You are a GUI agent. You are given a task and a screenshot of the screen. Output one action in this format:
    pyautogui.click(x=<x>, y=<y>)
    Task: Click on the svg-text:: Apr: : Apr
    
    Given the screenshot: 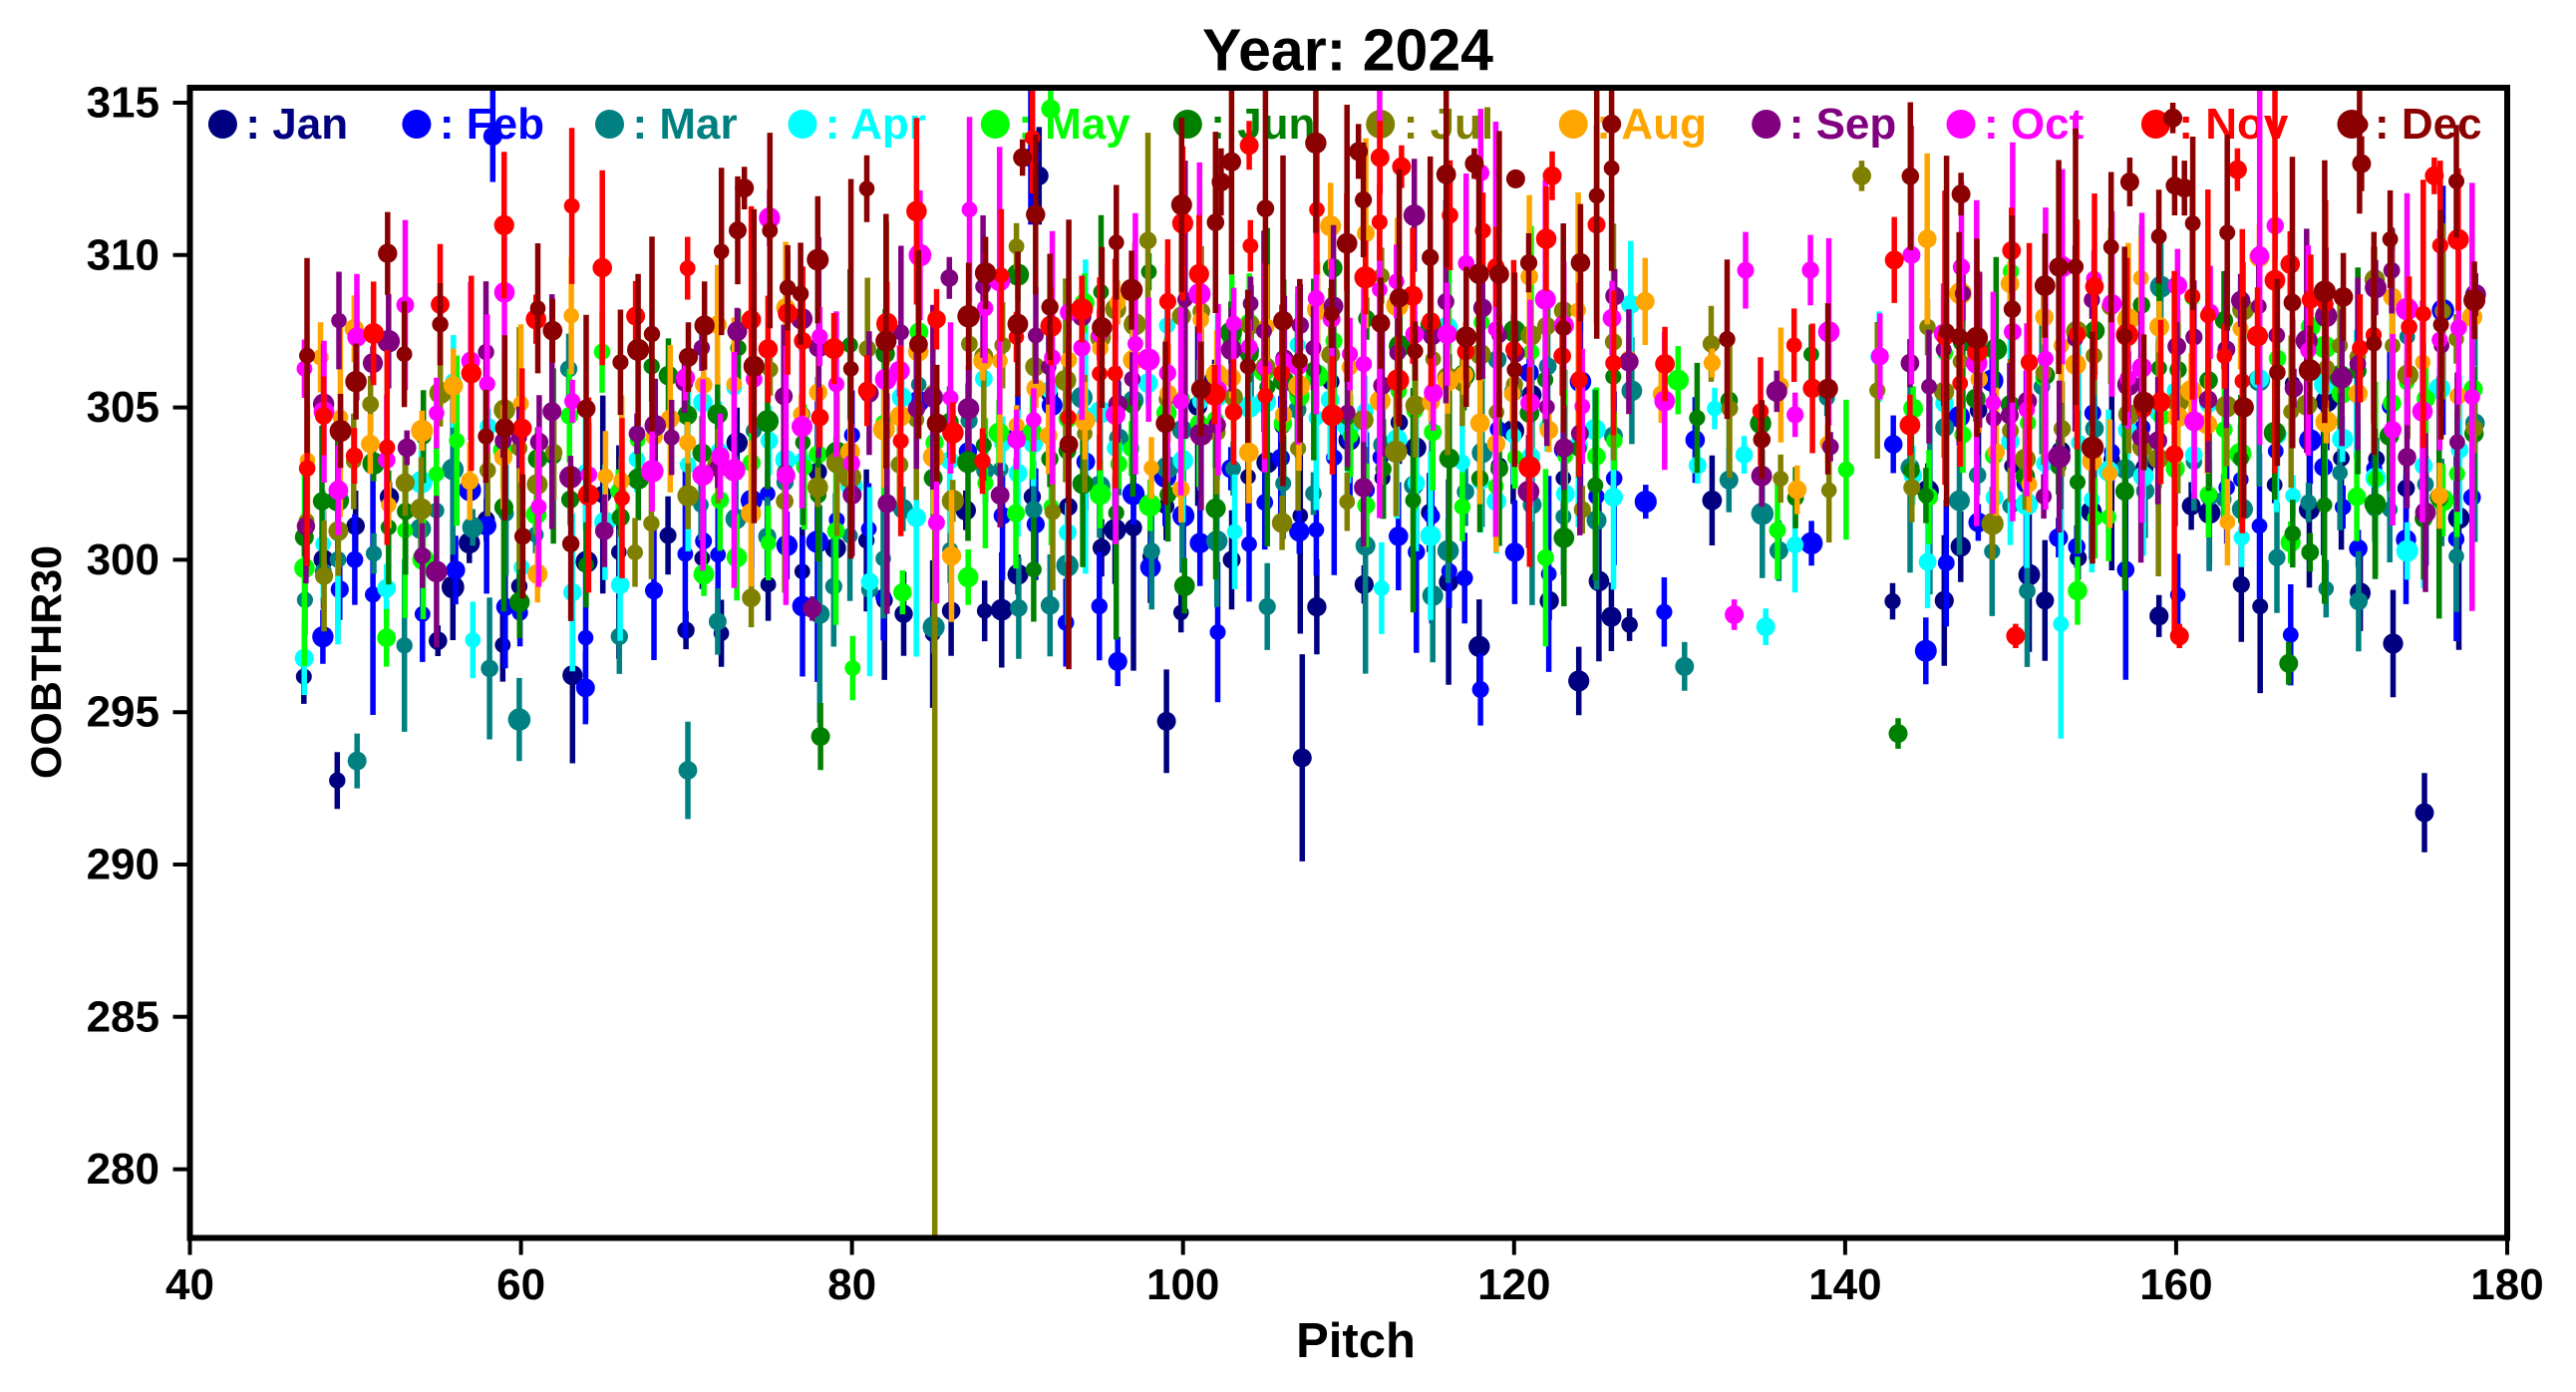 What is the action you would take?
    pyautogui.click(x=875, y=124)
    